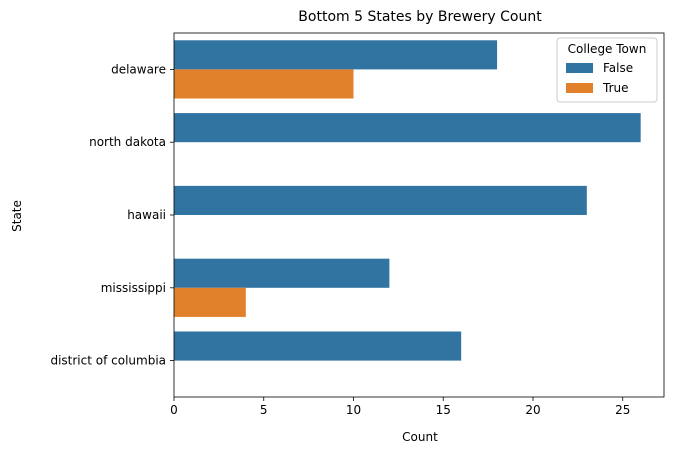  What do you see at coordinates (138, 69) in the screenshot?
I see `y-tick-label: delaware` at bounding box center [138, 69].